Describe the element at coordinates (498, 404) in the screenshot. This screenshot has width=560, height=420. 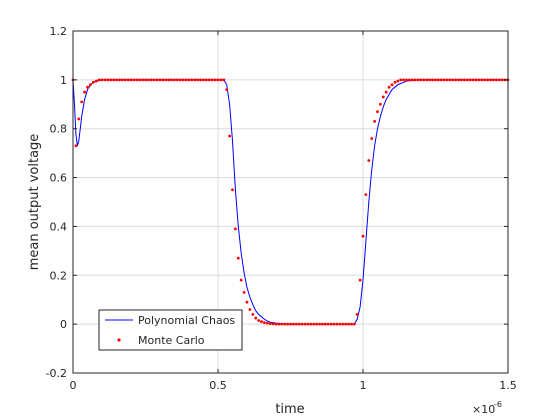
I see `x-exponent-power: -6` at that location.